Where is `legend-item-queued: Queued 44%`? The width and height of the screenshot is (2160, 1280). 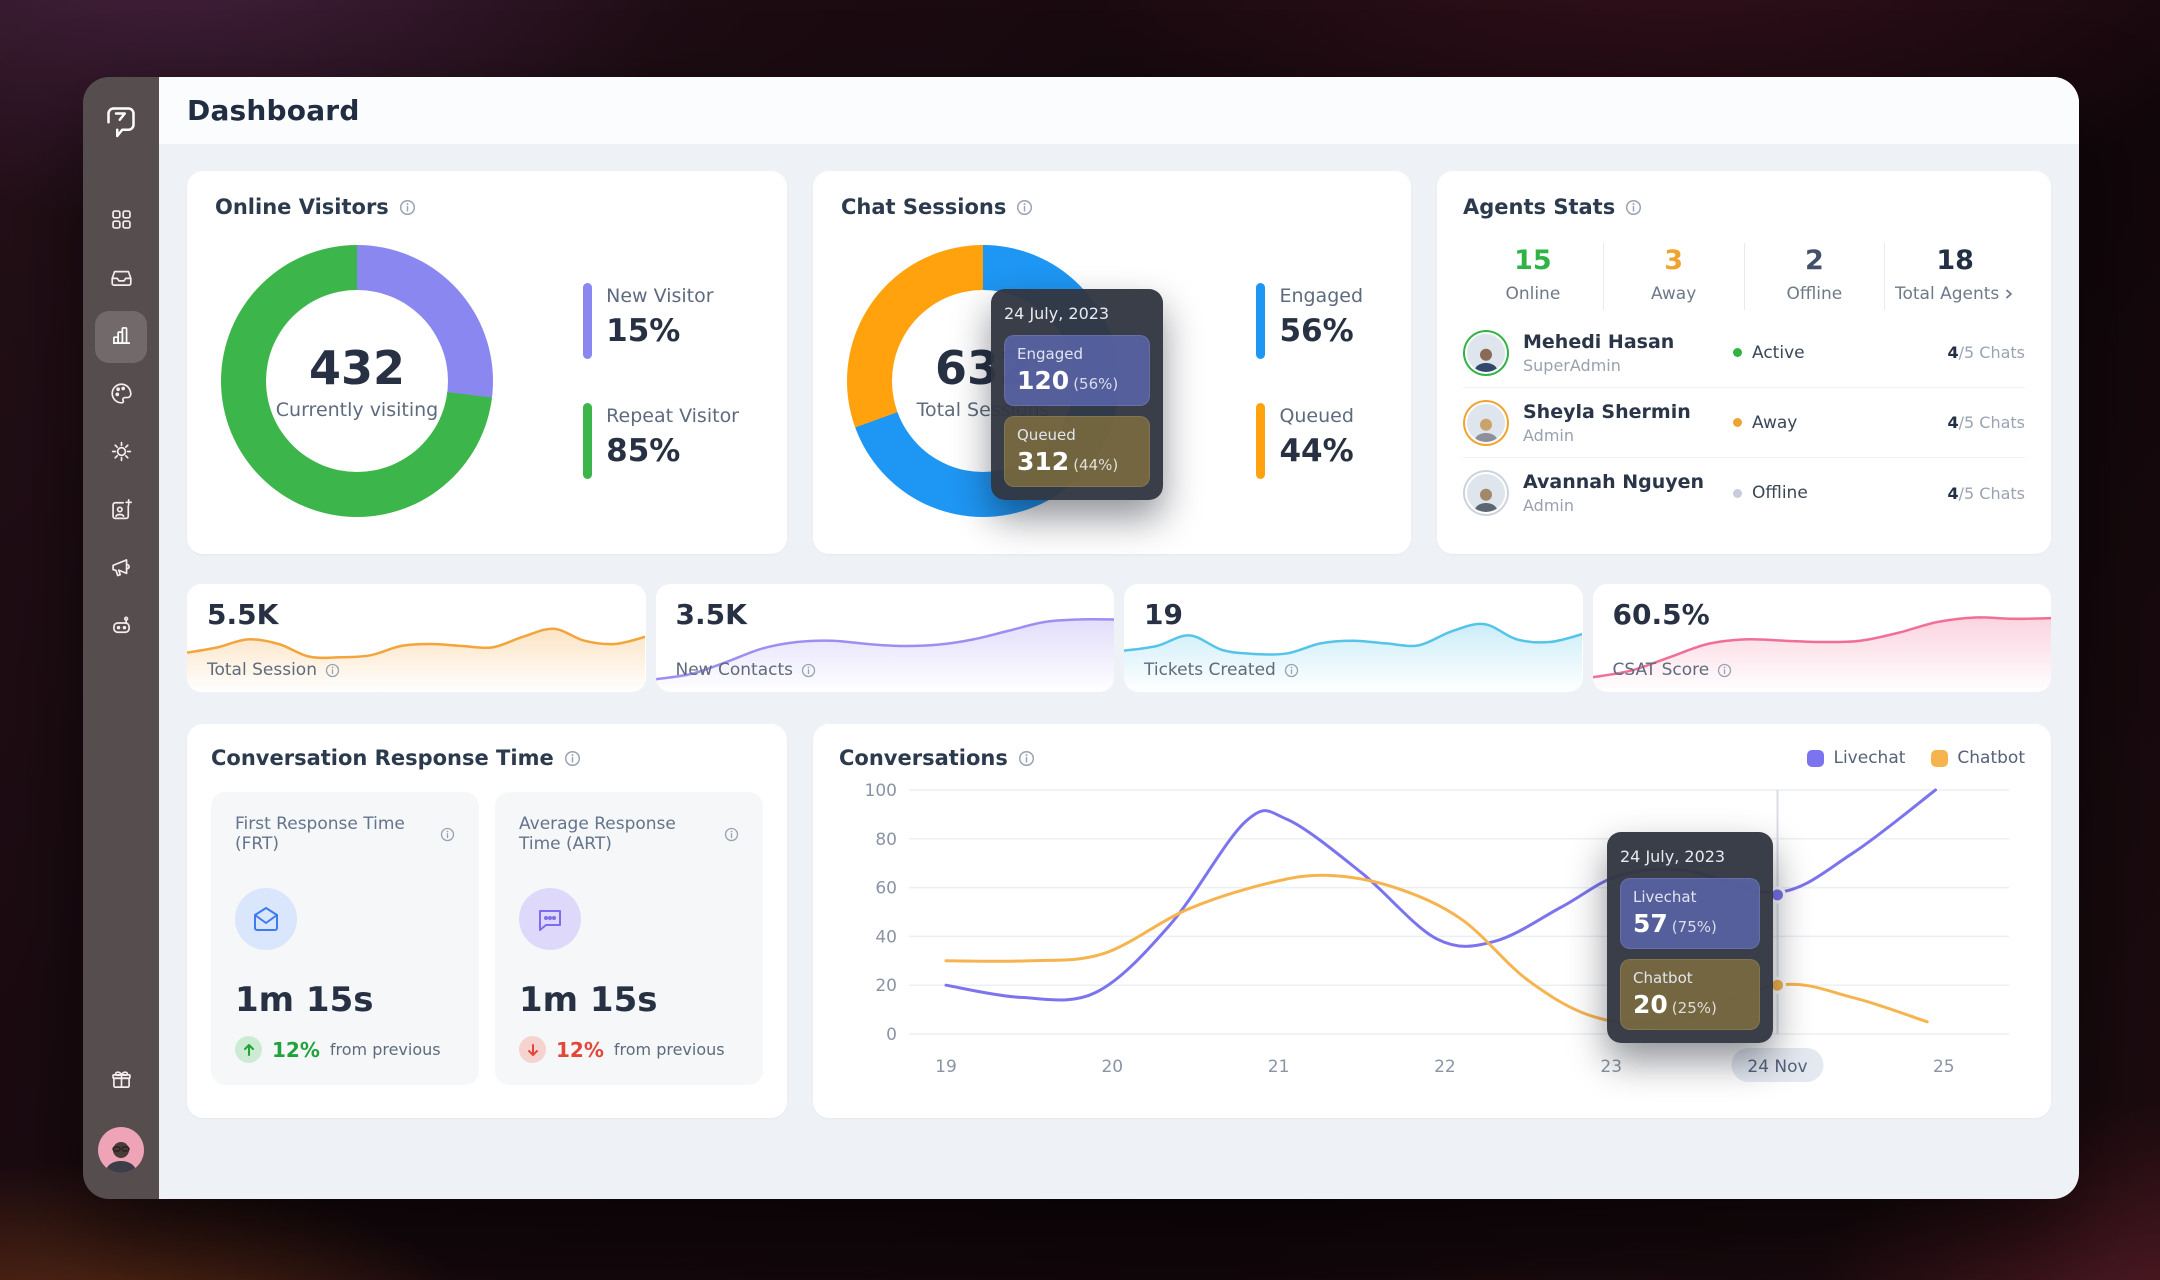 legend-item-queued: Queued 44% is located at coordinates (1309, 441).